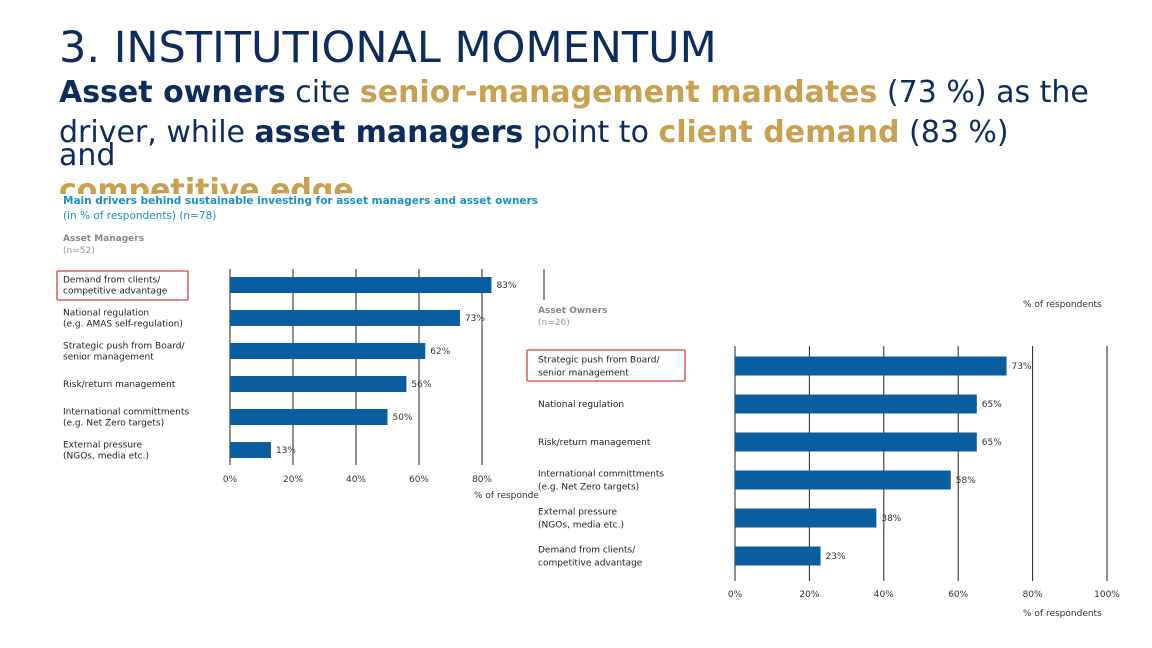 Image resolution: width=1152 pixels, height=648 pixels. I want to click on am-category-label-1-1: (e.g. AMAS self-regulation), so click(123, 325).